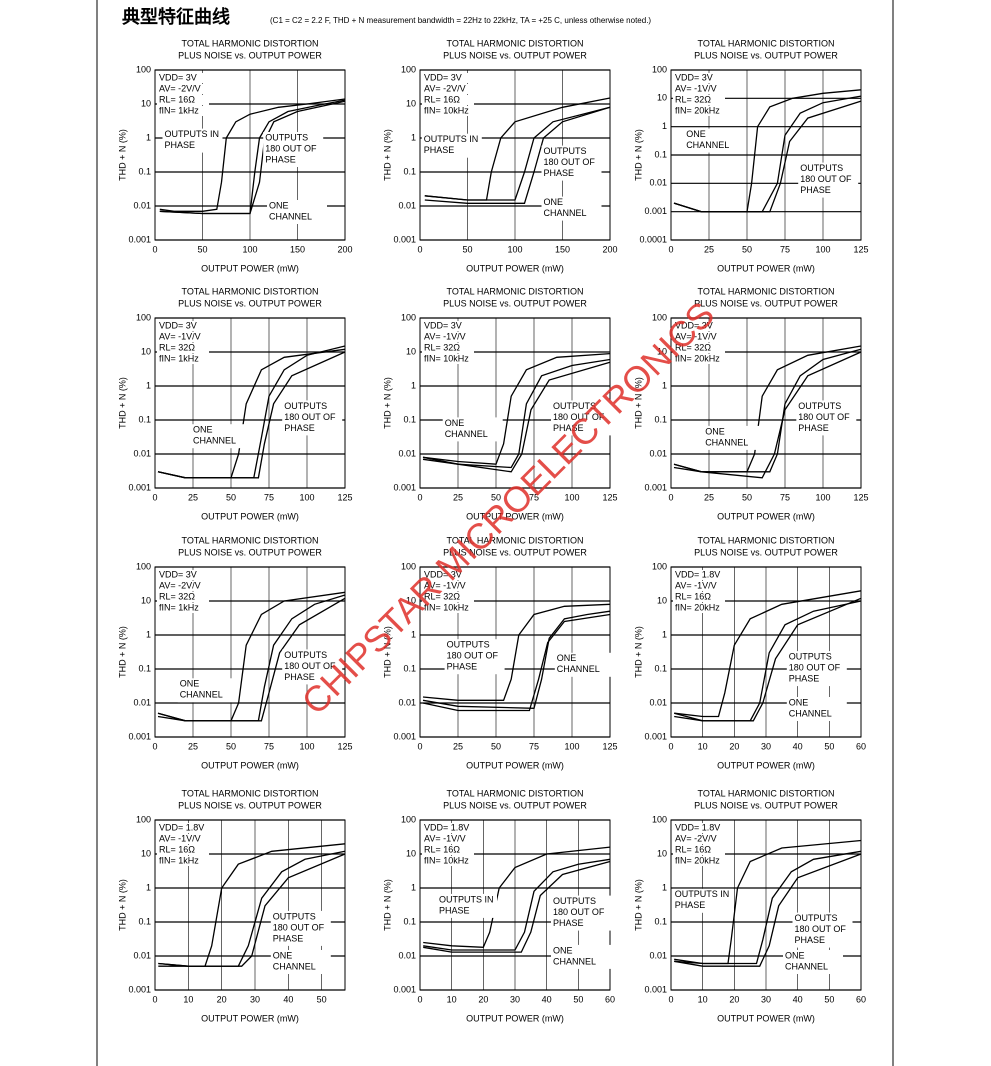  I want to click on x-tick-label: 150, so click(297, 249).